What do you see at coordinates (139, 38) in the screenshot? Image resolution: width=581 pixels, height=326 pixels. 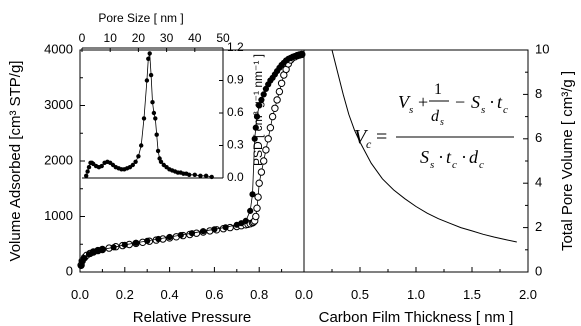 I see `inset-x-tick-label: 20` at bounding box center [139, 38].